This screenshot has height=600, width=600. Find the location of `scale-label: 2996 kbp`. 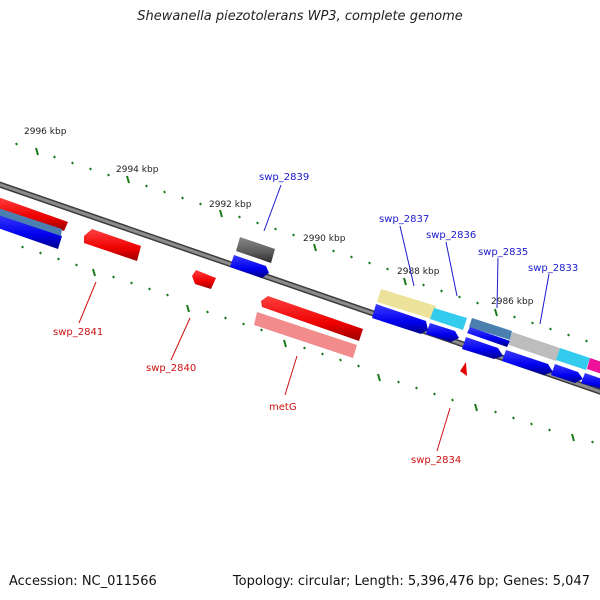

scale-label: 2996 kbp is located at coordinates (45, 132).